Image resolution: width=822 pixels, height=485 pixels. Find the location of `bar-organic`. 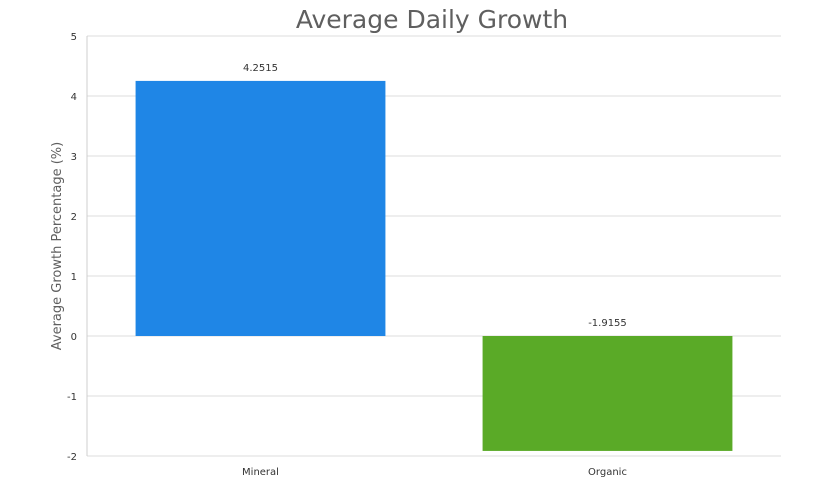

bar-organic is located at coordinates (607, 393).